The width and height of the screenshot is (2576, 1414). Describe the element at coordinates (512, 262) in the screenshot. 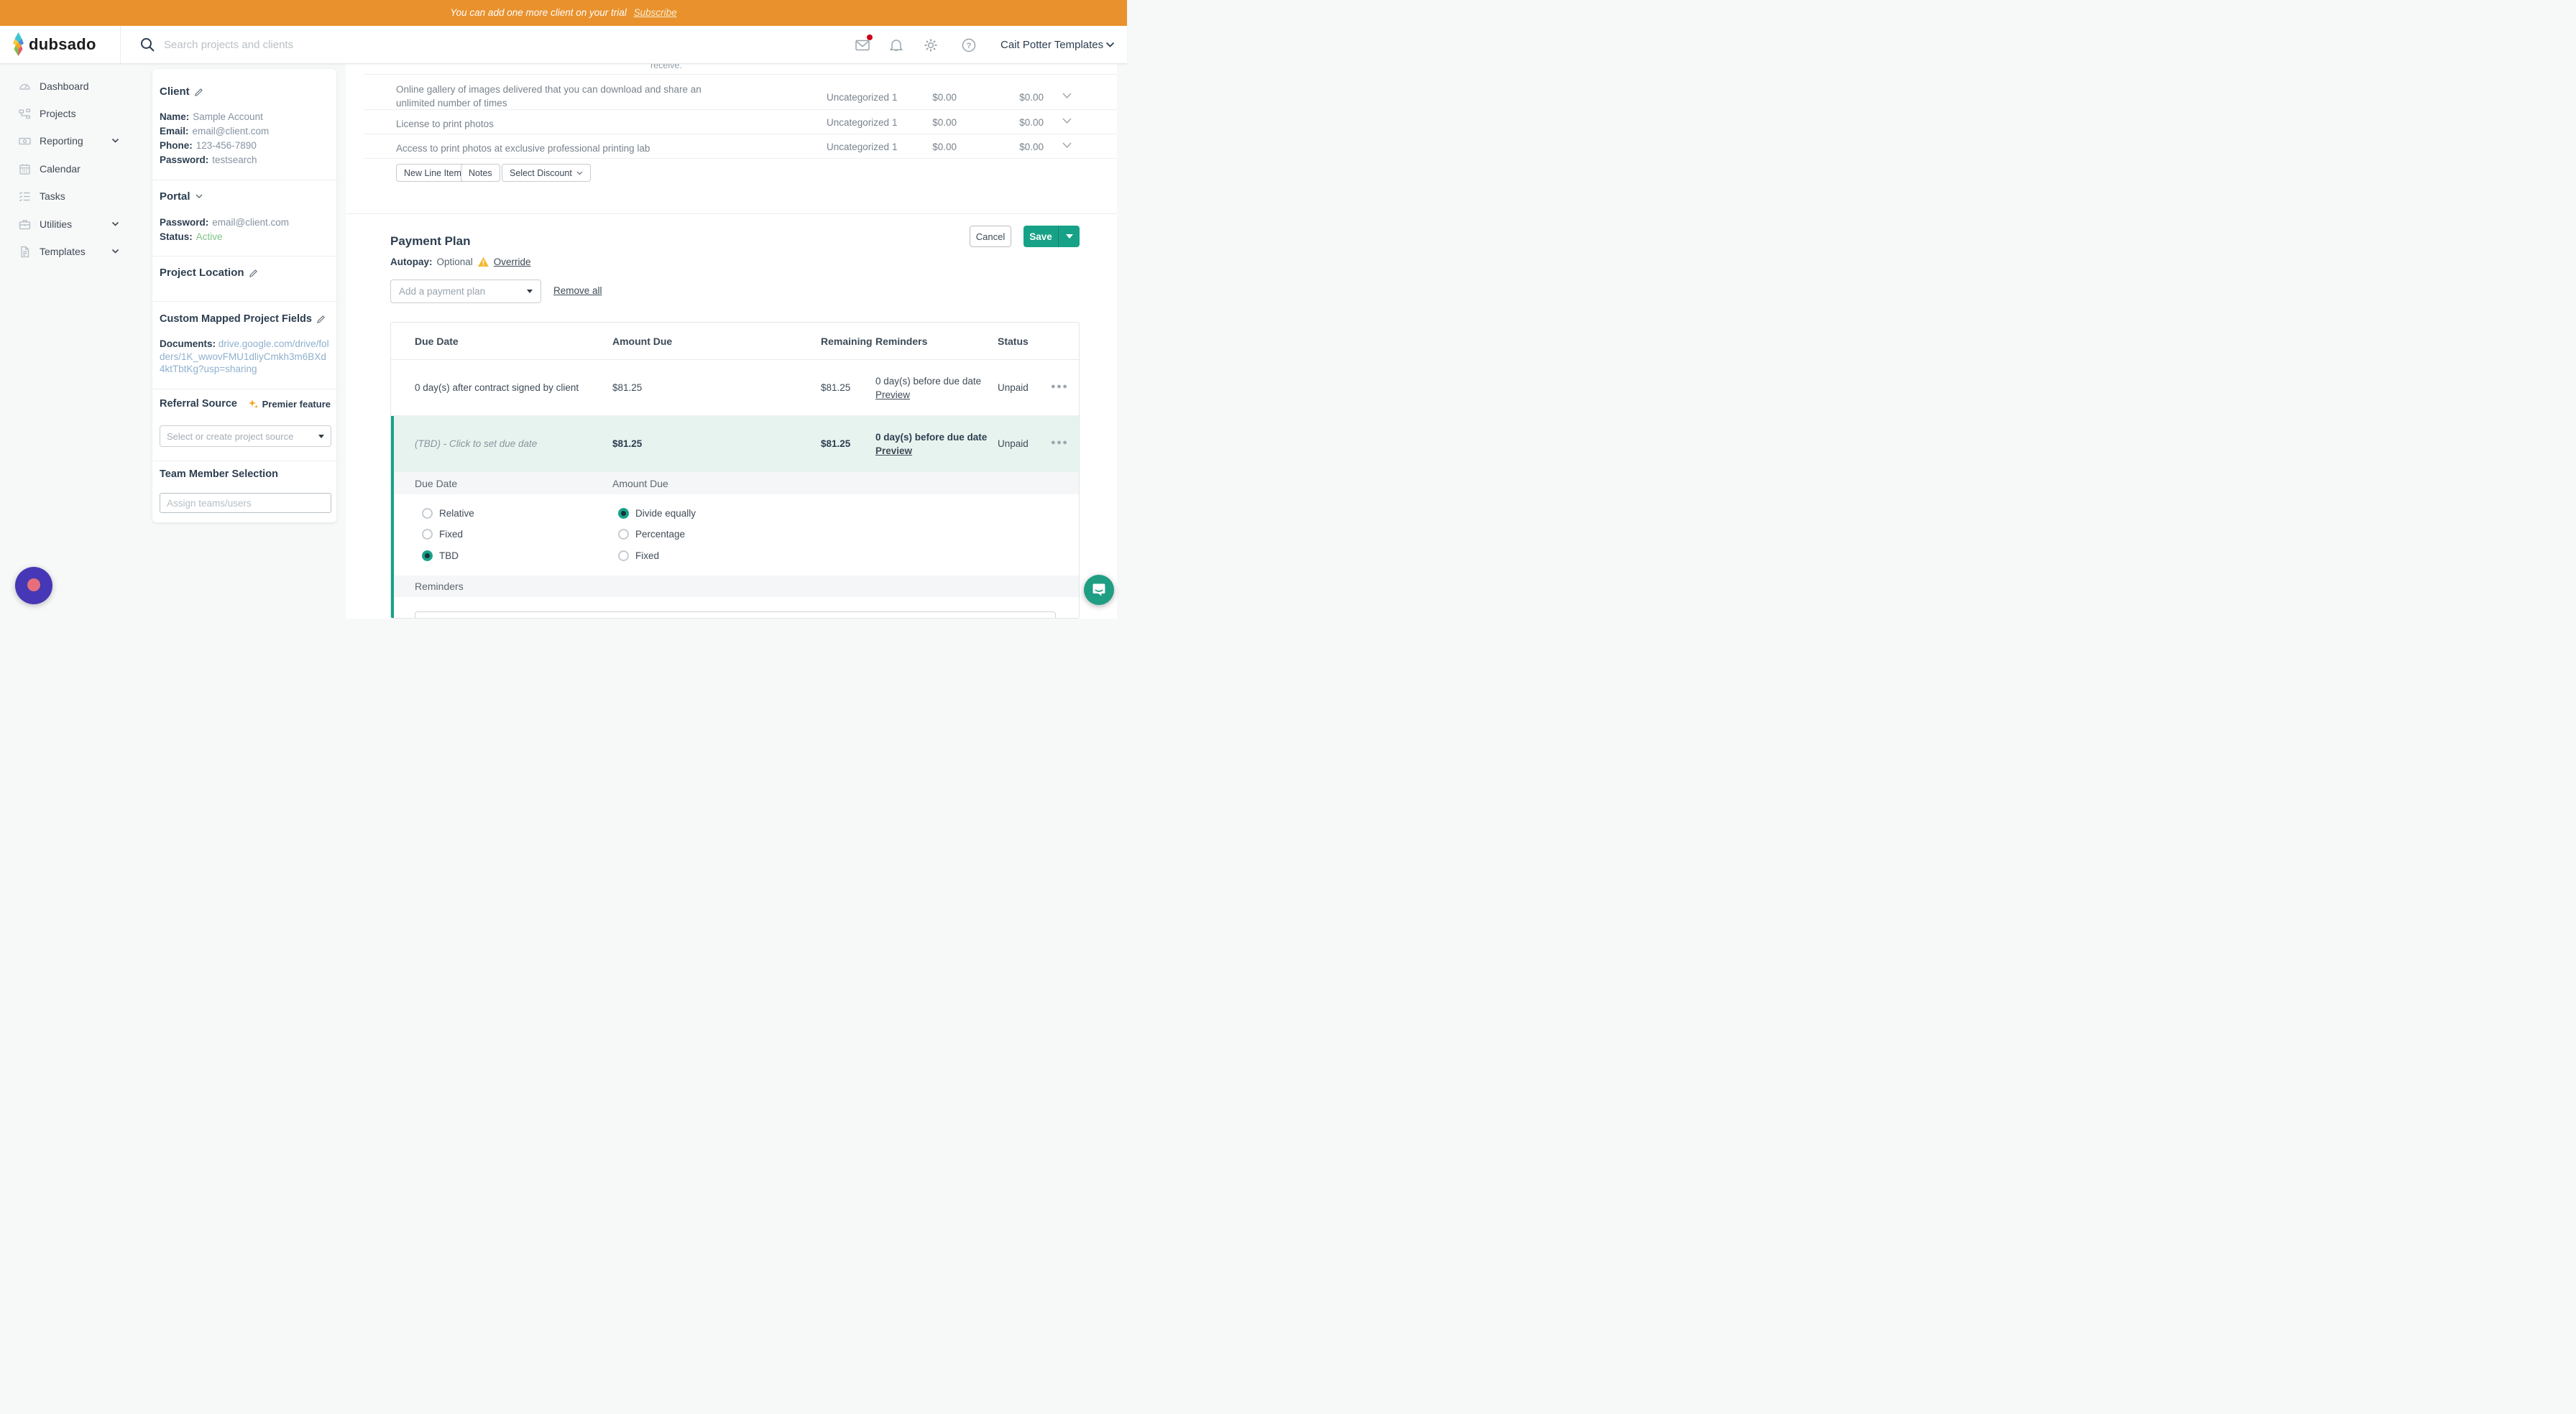

I see `override-link: Override` at that location.